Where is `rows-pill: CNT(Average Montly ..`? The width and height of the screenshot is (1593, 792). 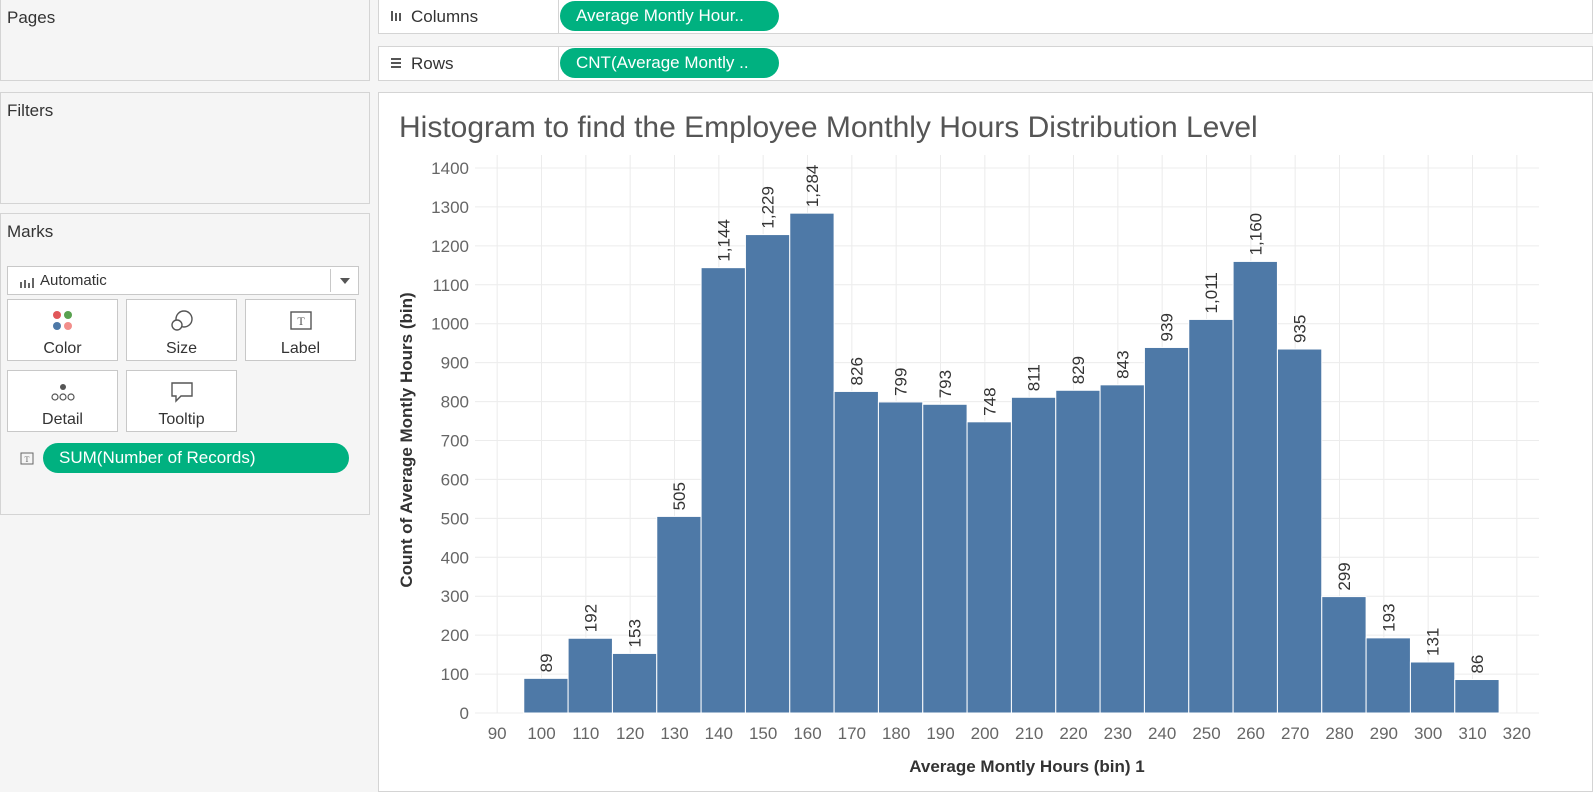 rows-pill: CNT(Average Montly .. is located at coordinates (669, 63).